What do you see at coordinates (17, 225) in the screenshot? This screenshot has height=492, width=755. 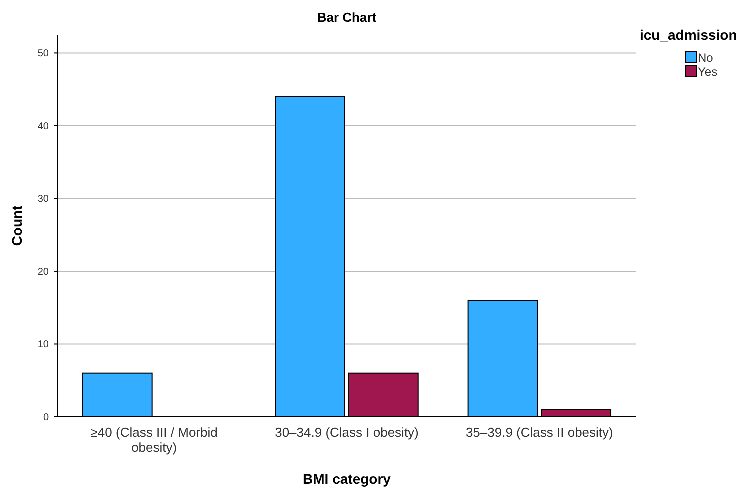 I see `y-axis-title: Count` at bounding box center [17, 225].